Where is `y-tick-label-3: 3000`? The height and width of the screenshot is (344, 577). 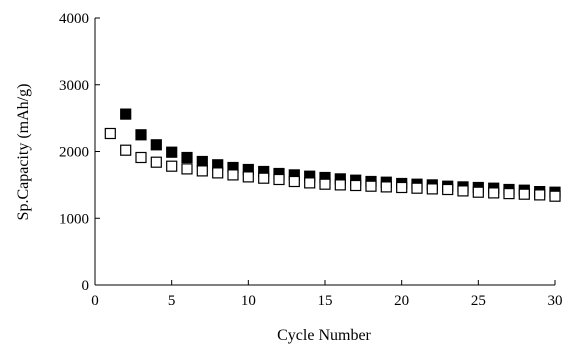 y-tick-label-3: 3000 is located at coordinates (74, 86).